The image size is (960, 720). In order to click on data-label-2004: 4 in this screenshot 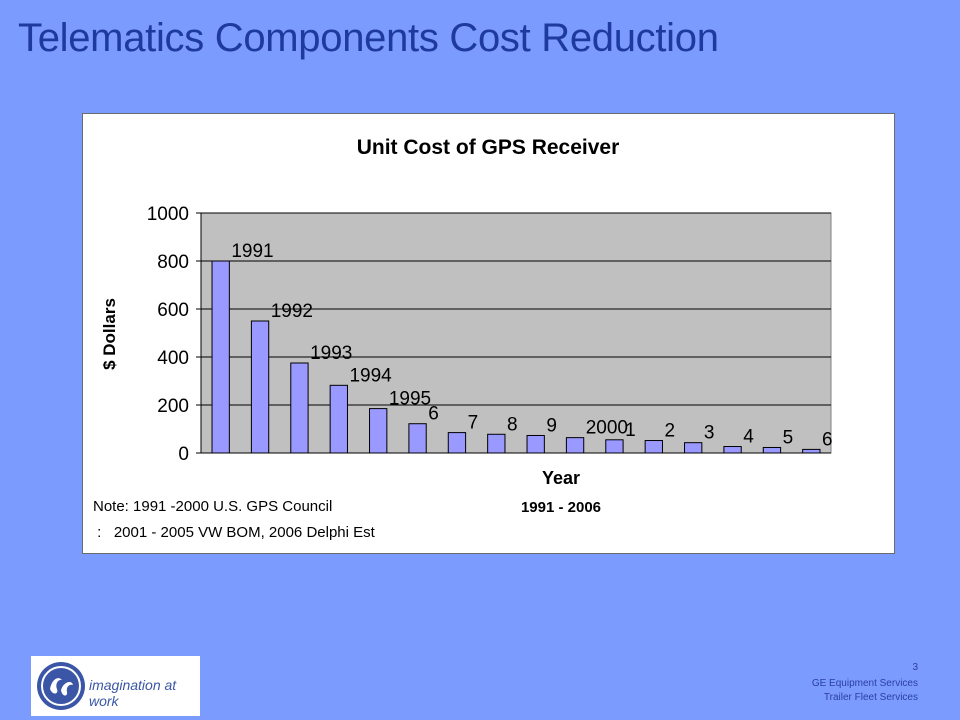, I will do `click(748, 437)`.